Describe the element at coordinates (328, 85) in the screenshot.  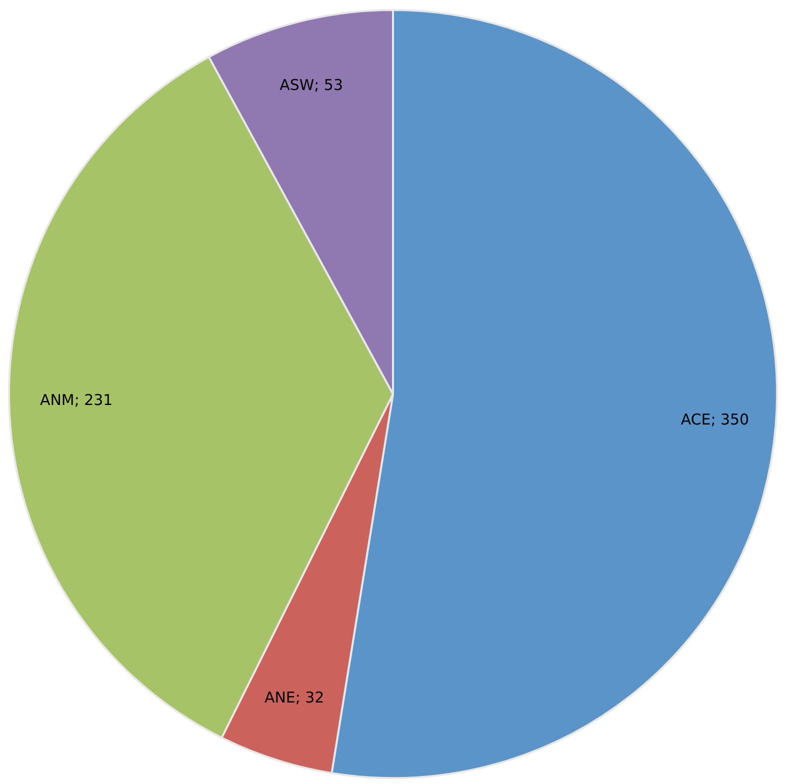
I see `data-label: ; 53` at that location.